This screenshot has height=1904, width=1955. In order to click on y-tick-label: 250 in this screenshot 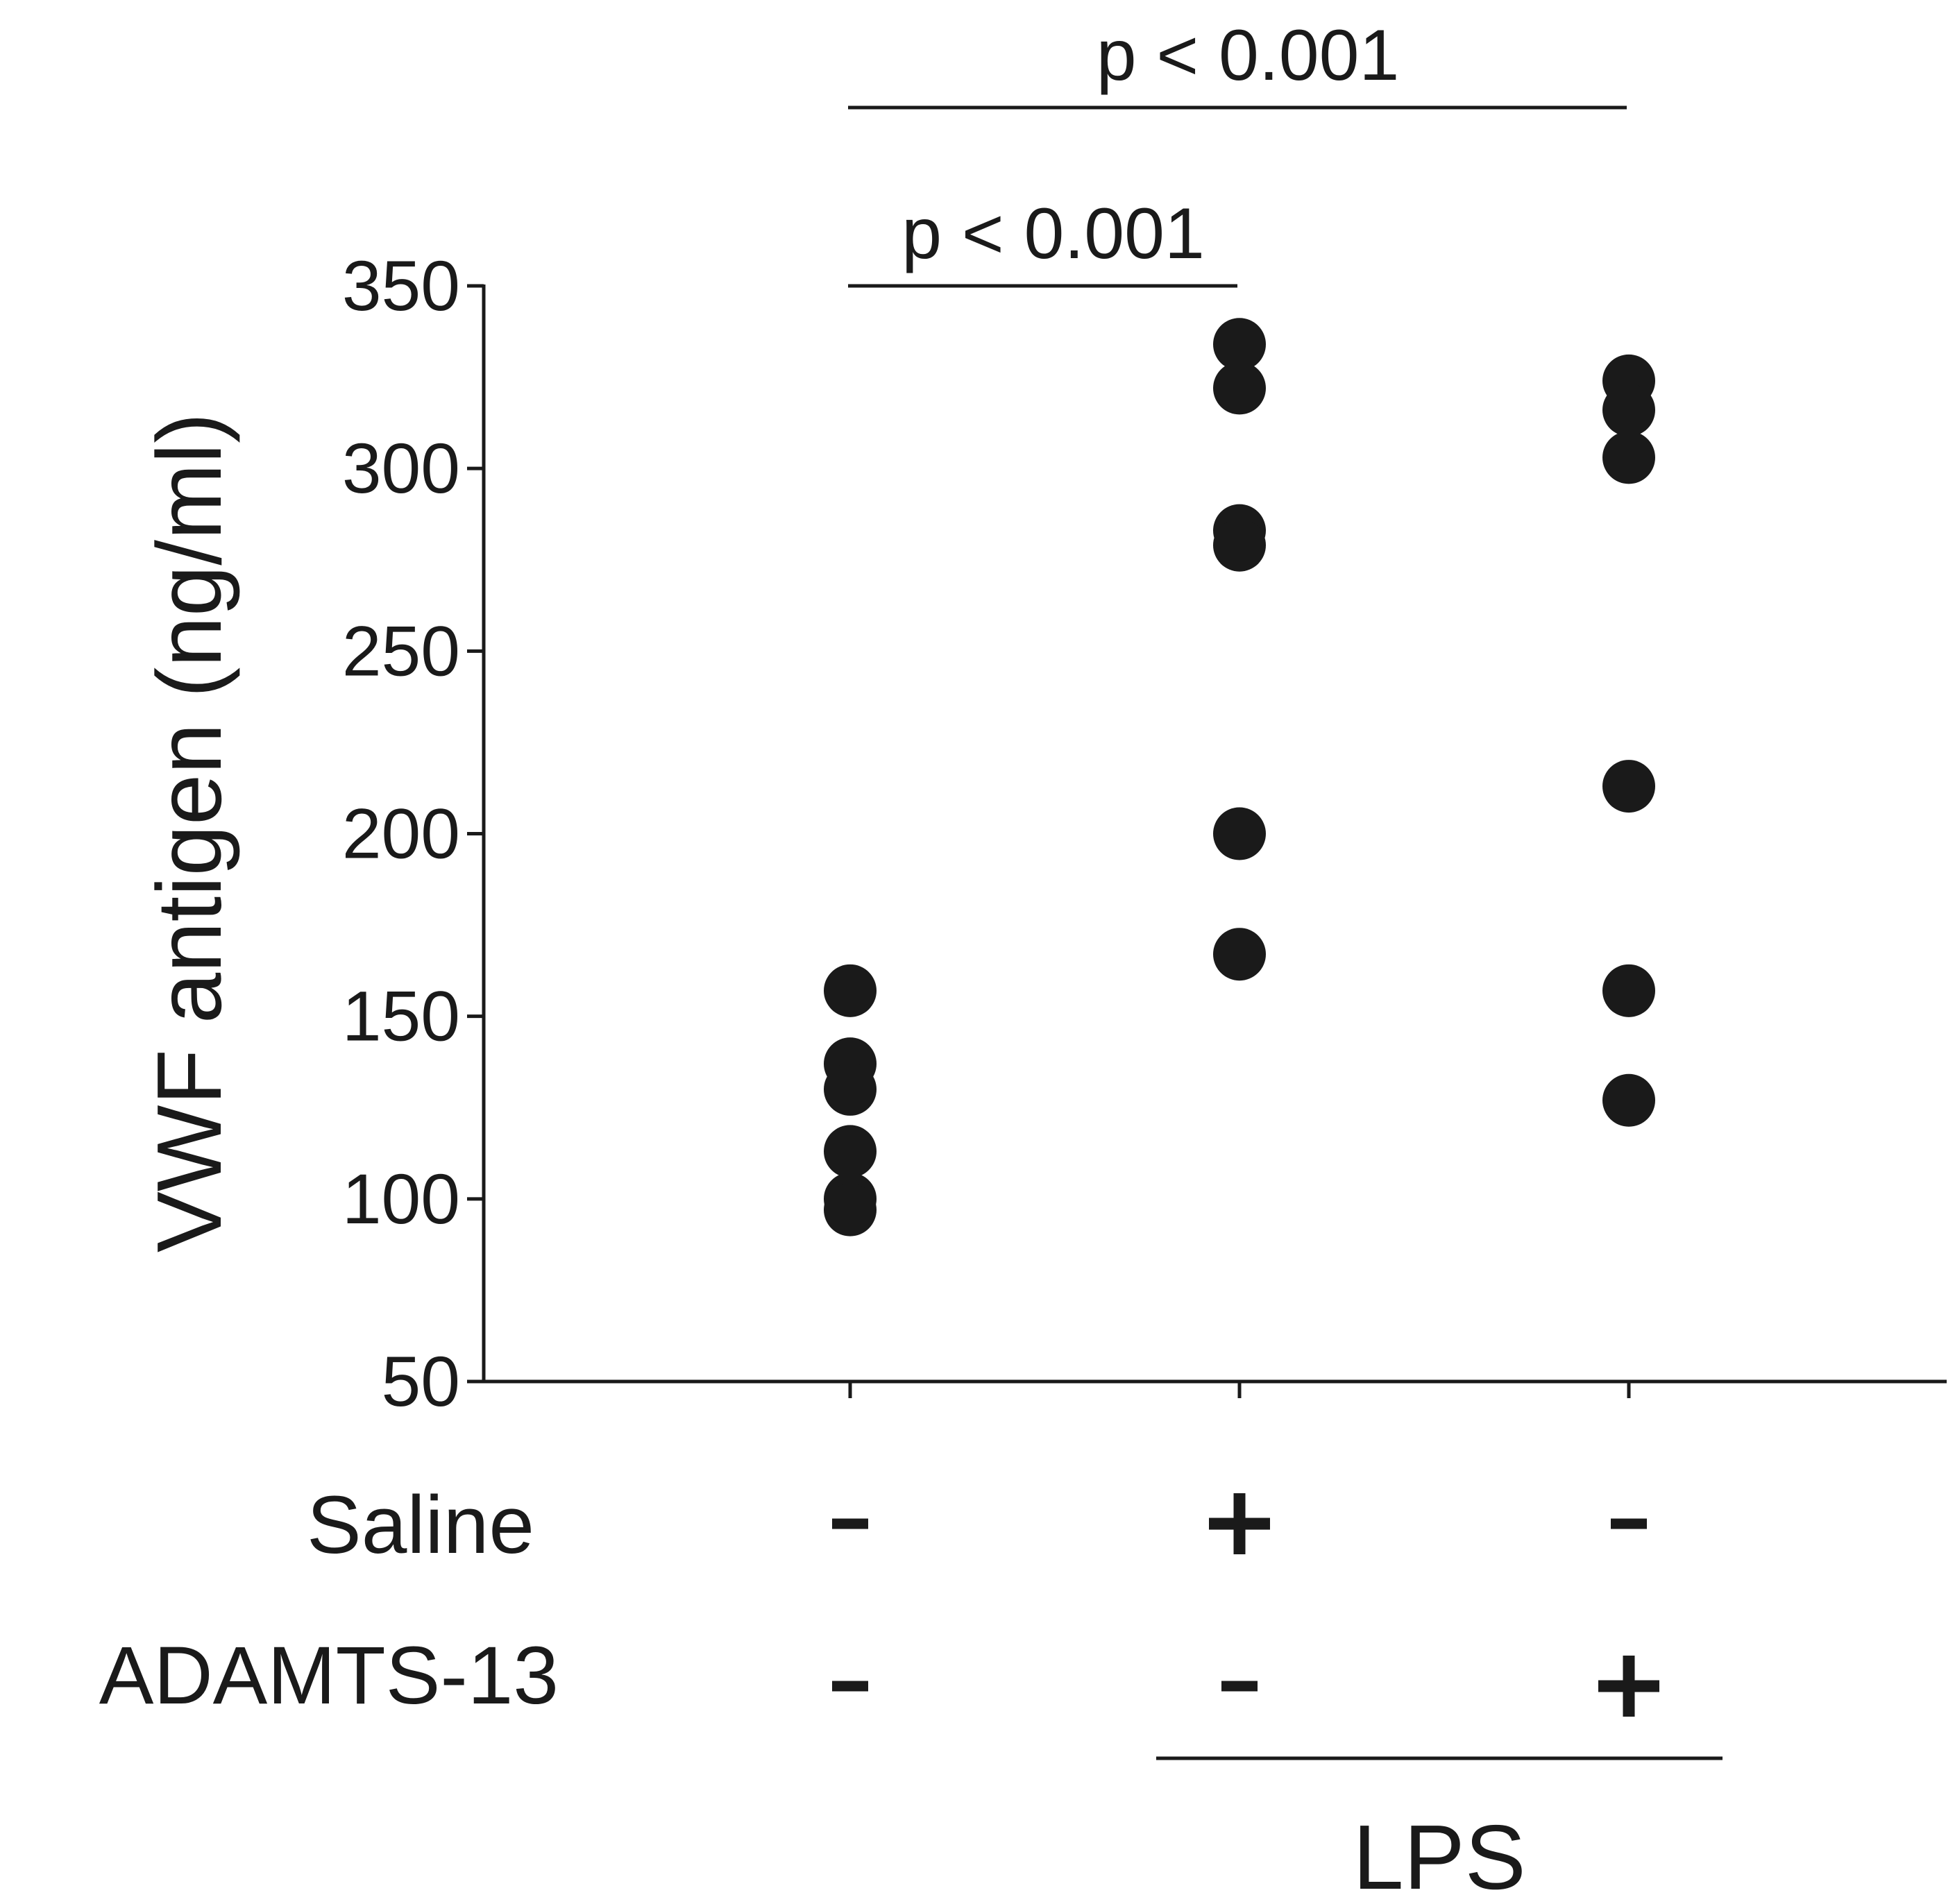, I will do `click(401, 650)`.